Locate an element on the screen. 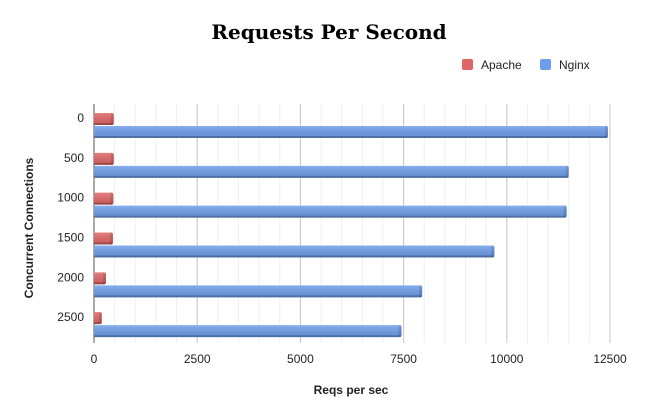  legend: Apache Nginx is located at coordinates (526, 65).